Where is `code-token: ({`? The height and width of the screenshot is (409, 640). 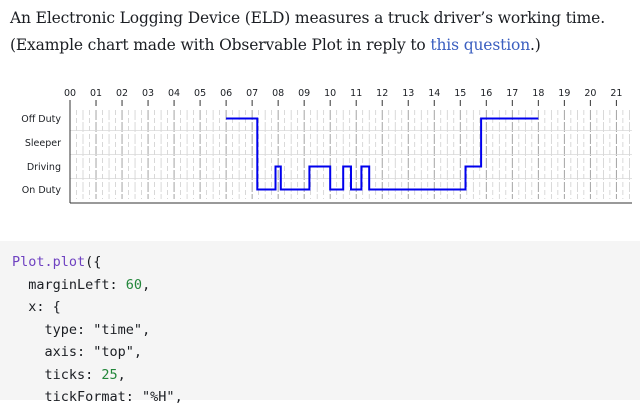 code-token: ({ is located at coordinates (93, 262).